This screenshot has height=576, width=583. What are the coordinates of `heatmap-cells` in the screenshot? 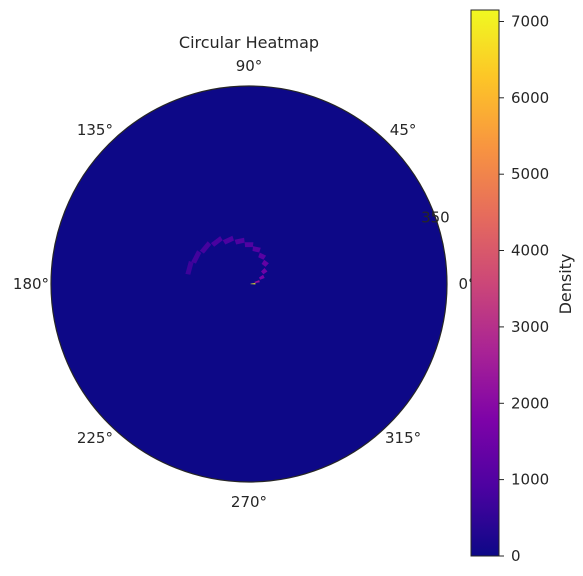 It's located at (227, 260).